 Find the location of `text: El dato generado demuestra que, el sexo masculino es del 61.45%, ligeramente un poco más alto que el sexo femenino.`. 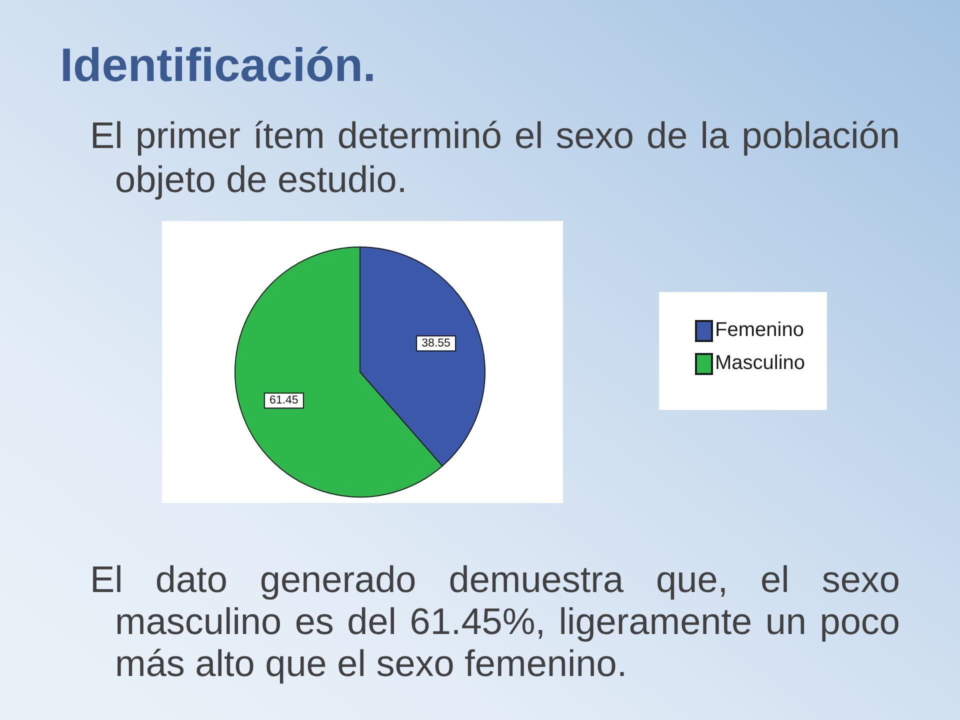

text: El dato generado demuestra que, el sexo masculino es del 61.45%, ligeramente un poco más alto que el sexo femenino. is located at coordinates (495, 621).